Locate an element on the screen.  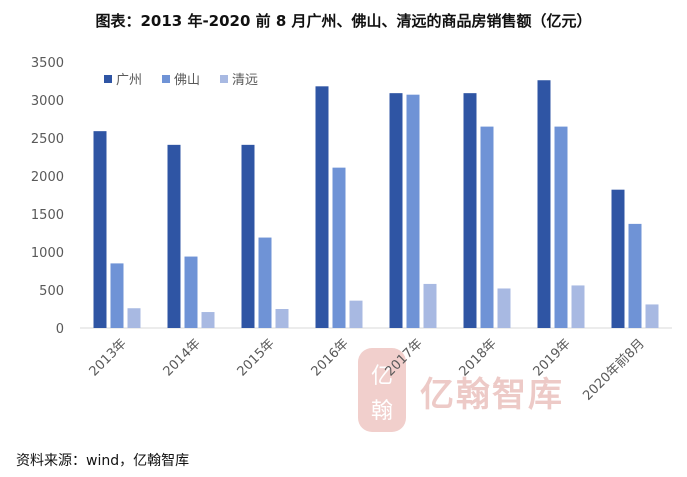
y-tick-label: 1000 is located at coordinates (47, 253).